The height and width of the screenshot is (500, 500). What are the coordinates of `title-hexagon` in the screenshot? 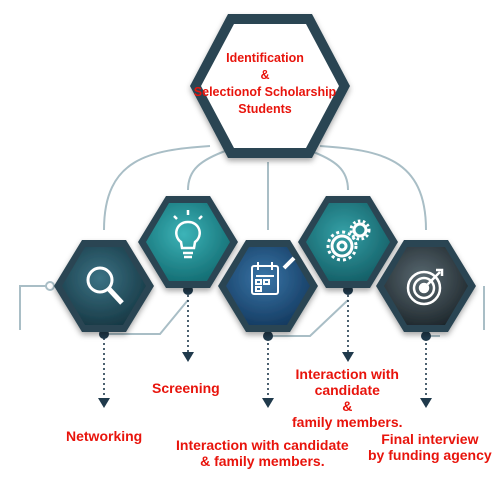 It's located at (270, 86).